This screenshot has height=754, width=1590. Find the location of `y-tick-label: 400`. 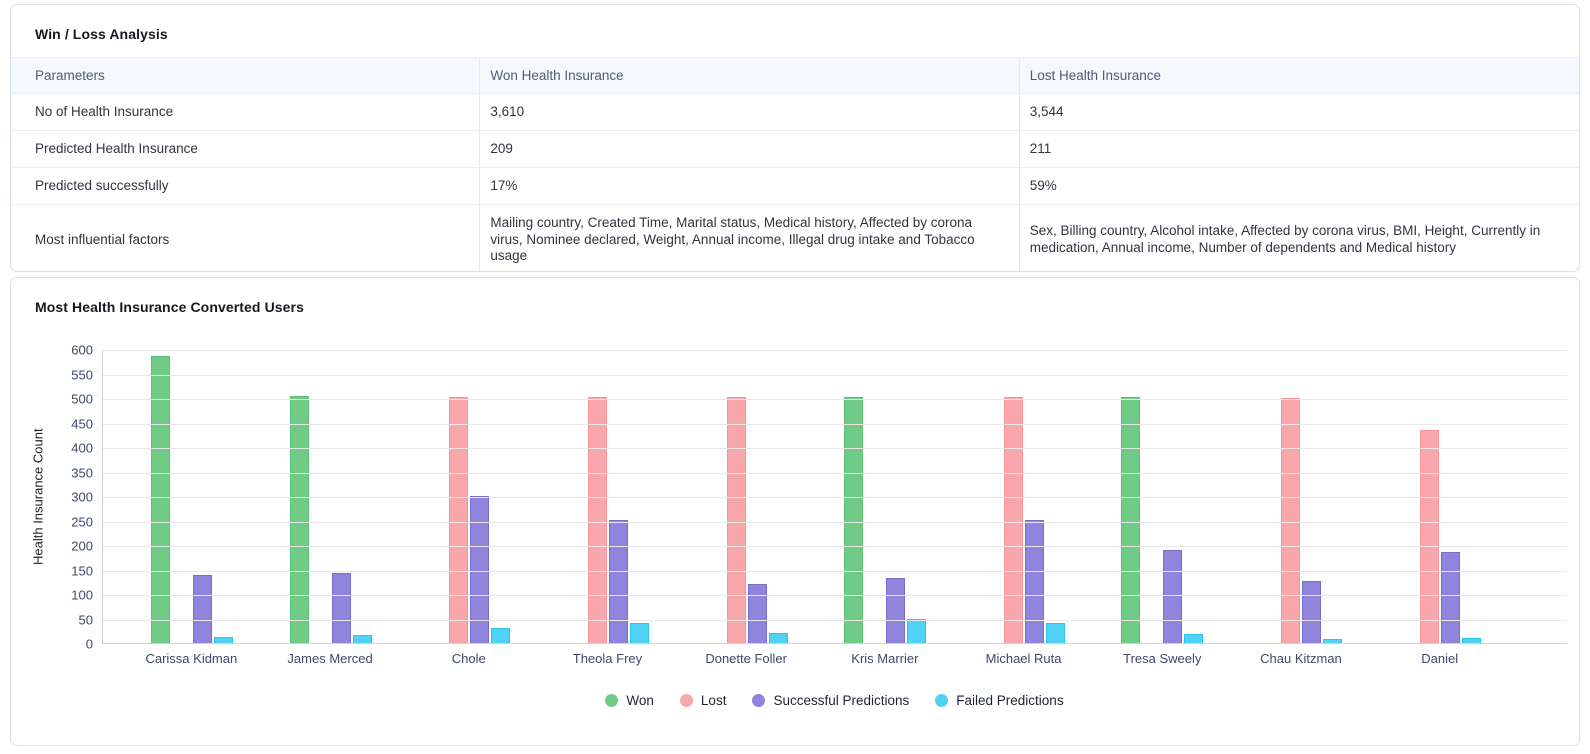

y-tick-label: 400 is located at coordinates (82, 448).